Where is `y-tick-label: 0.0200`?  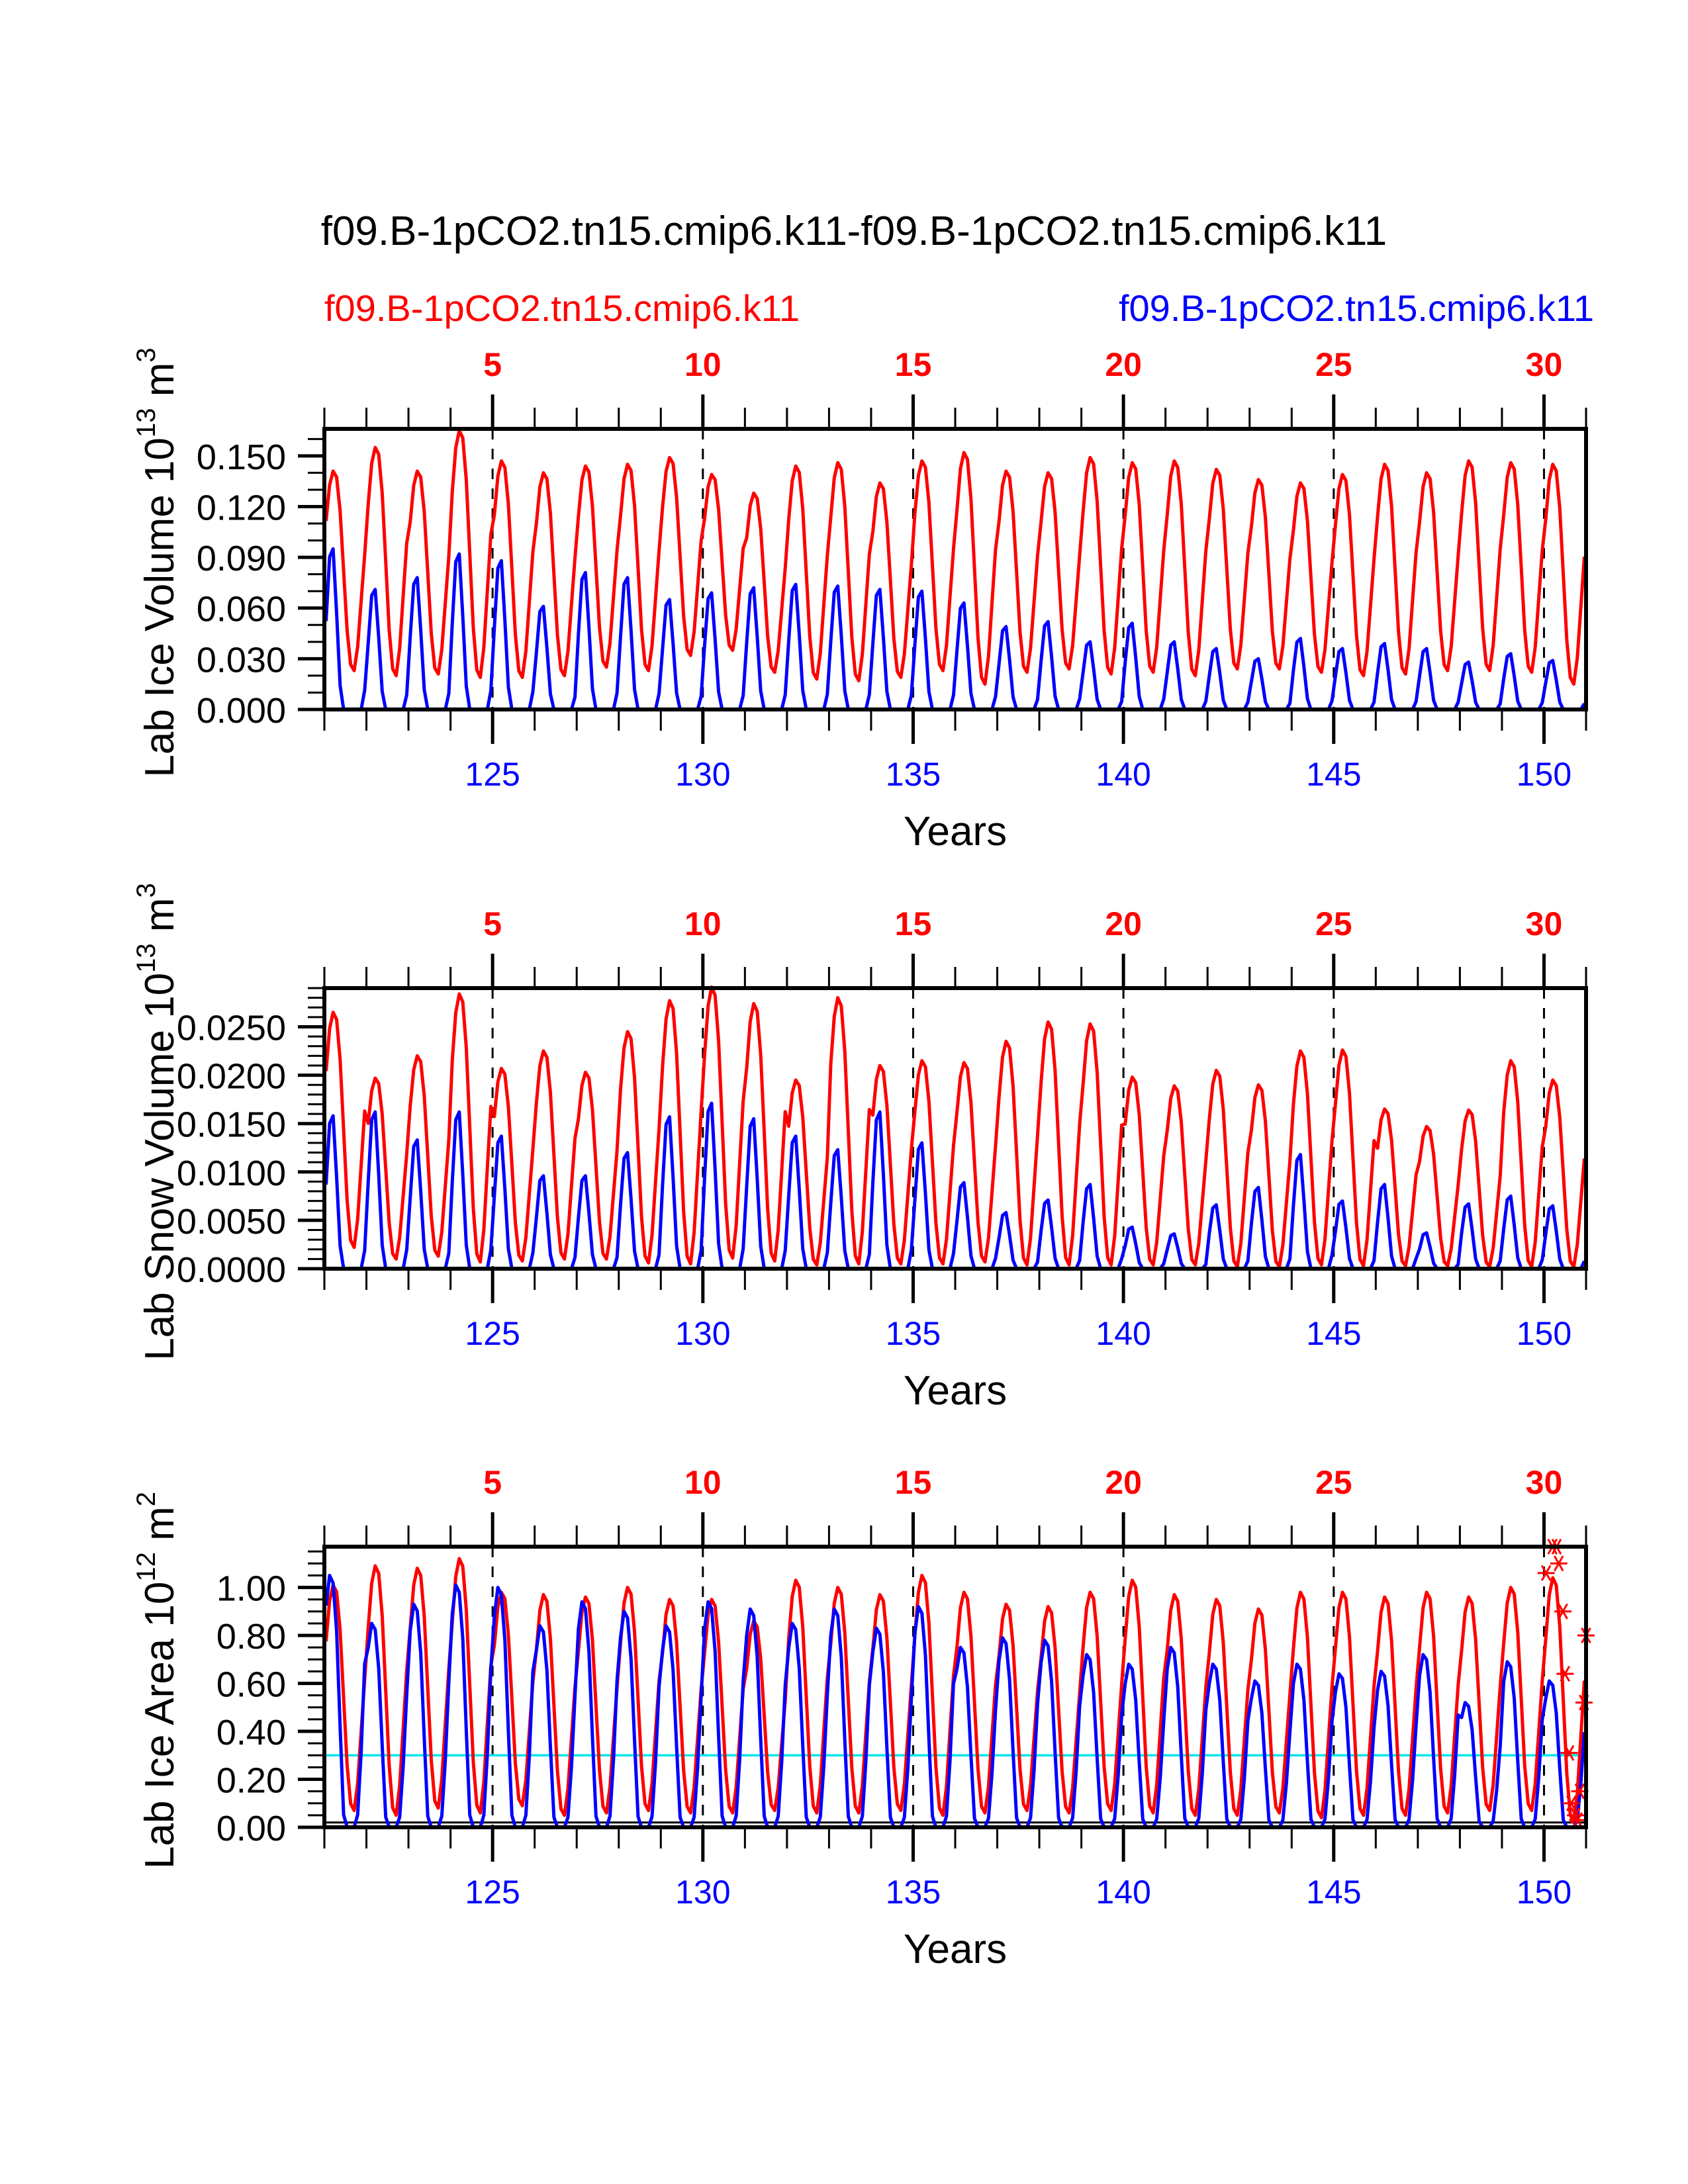 y-tick-label: 0.0200 is located at coordinates (231, 1077).